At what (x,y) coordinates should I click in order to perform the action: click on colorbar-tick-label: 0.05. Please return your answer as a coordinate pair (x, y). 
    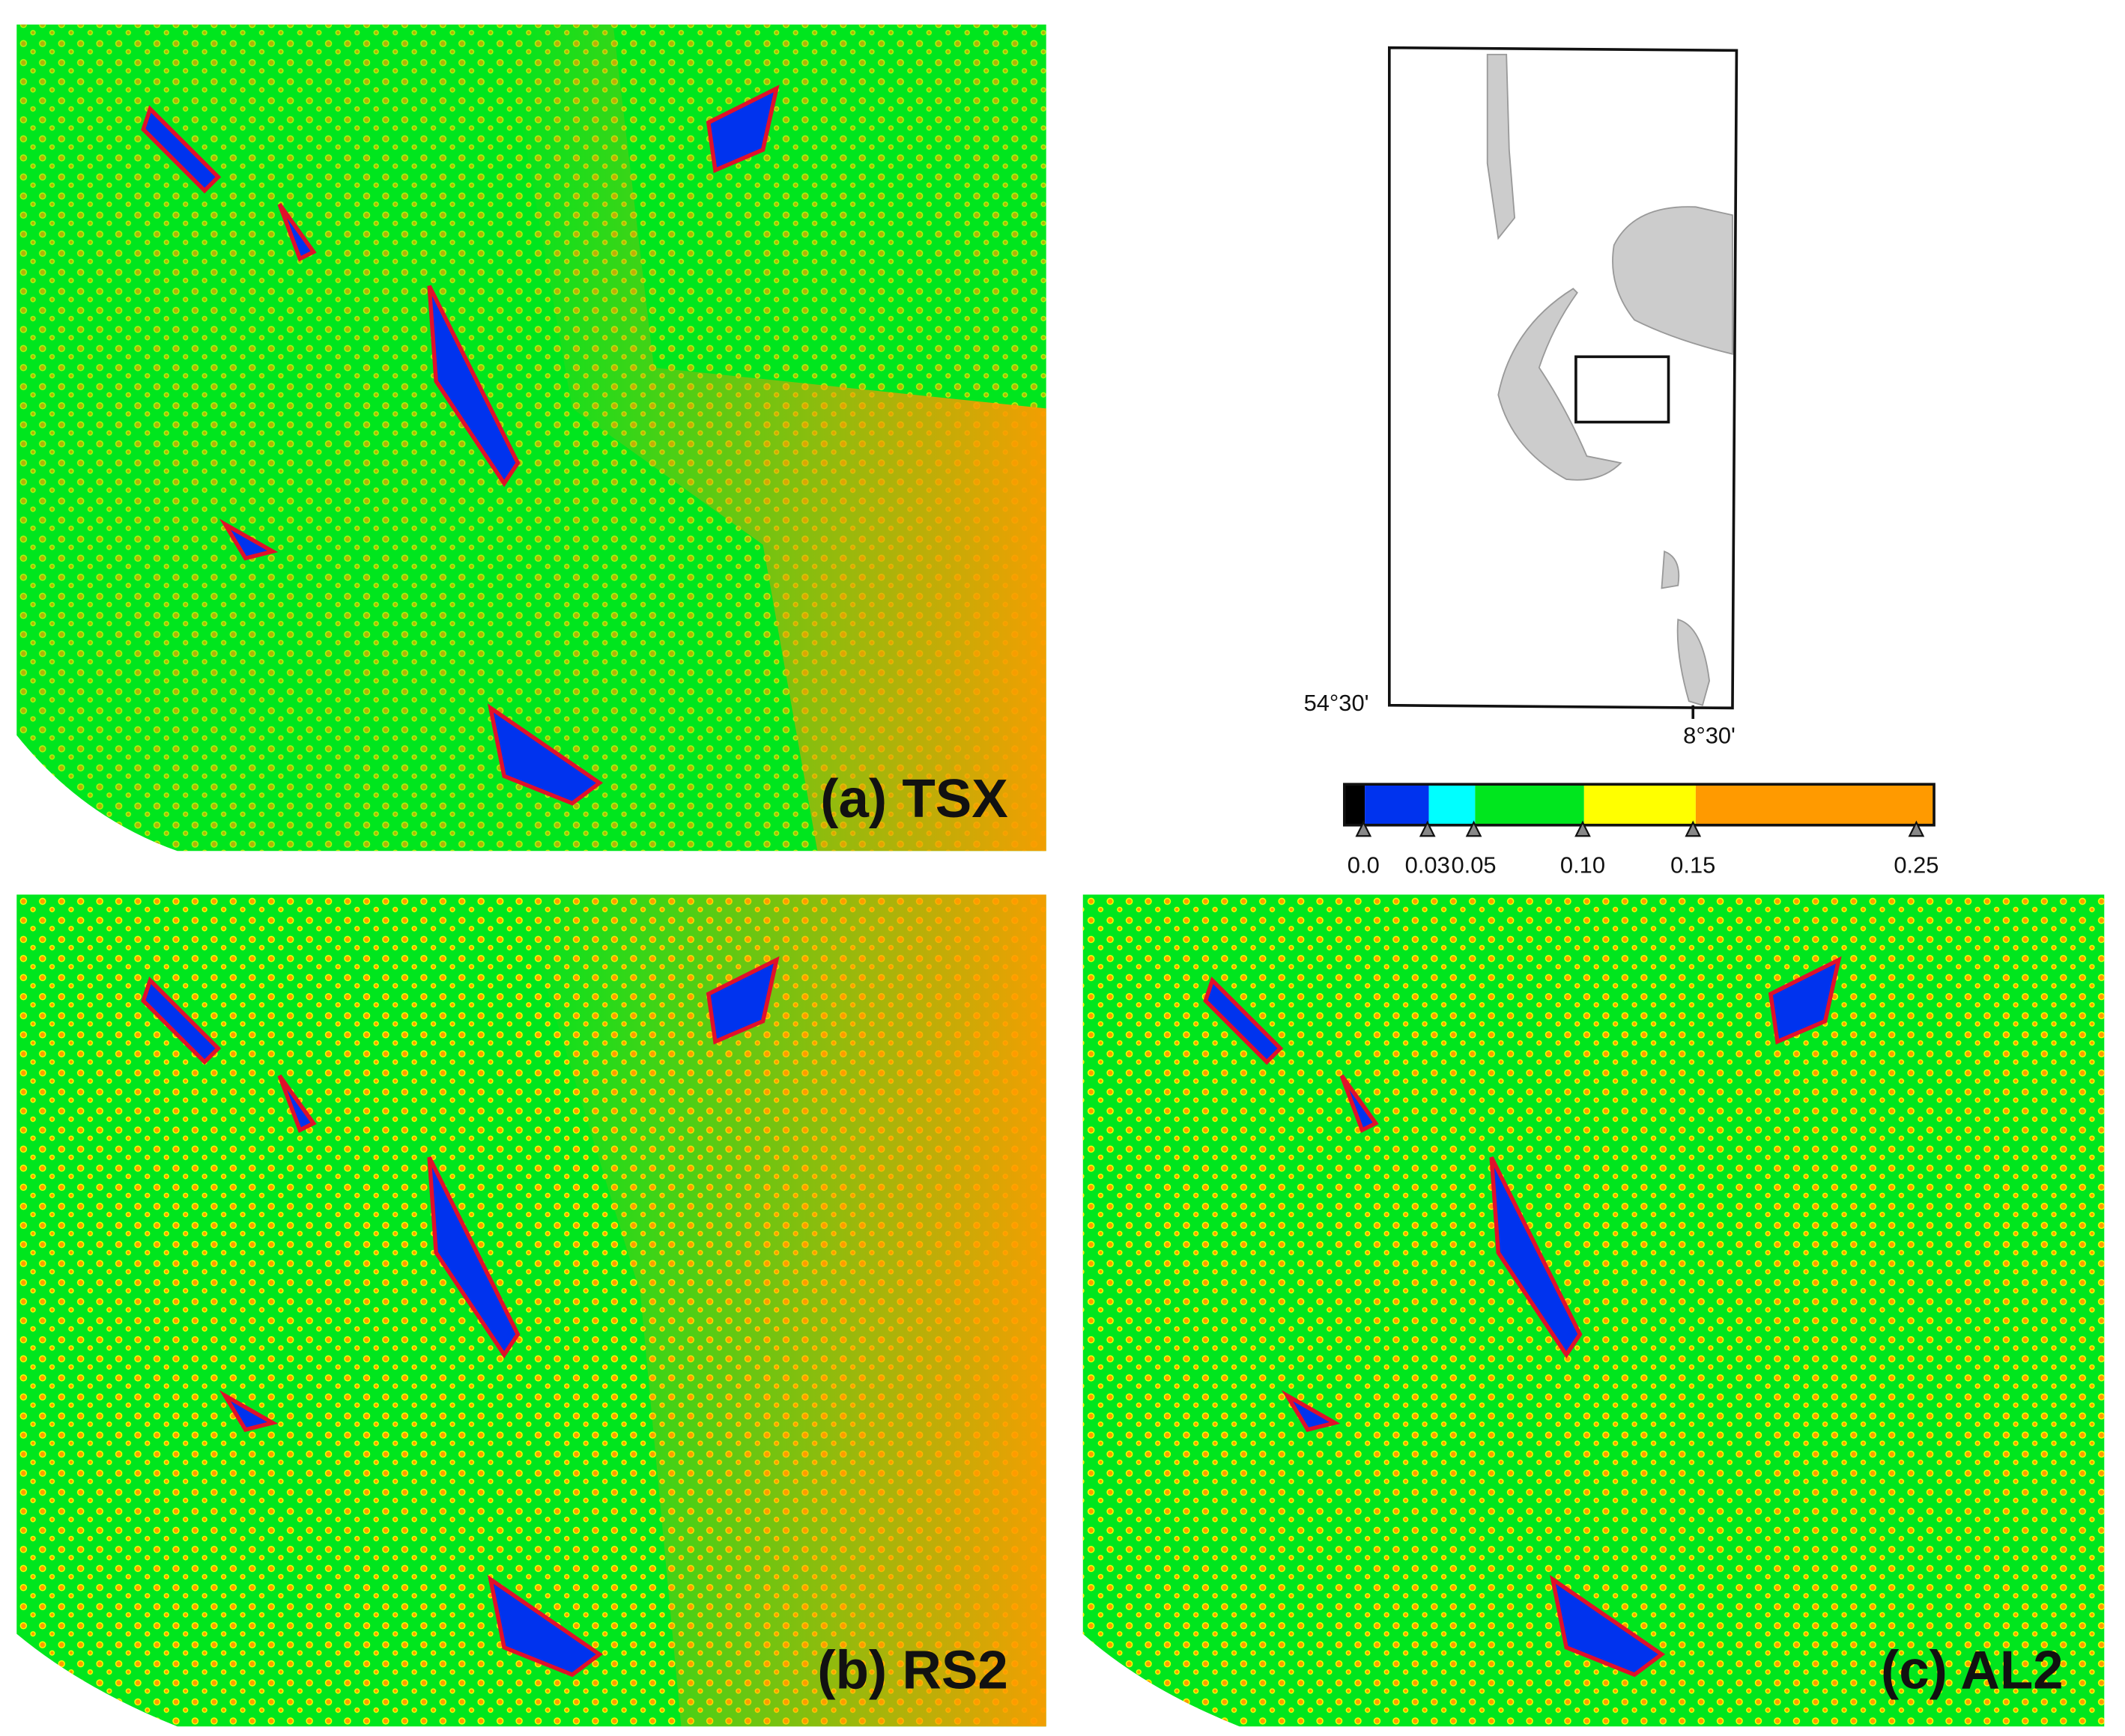
    Looking at the image, I should click on (1474, 865).